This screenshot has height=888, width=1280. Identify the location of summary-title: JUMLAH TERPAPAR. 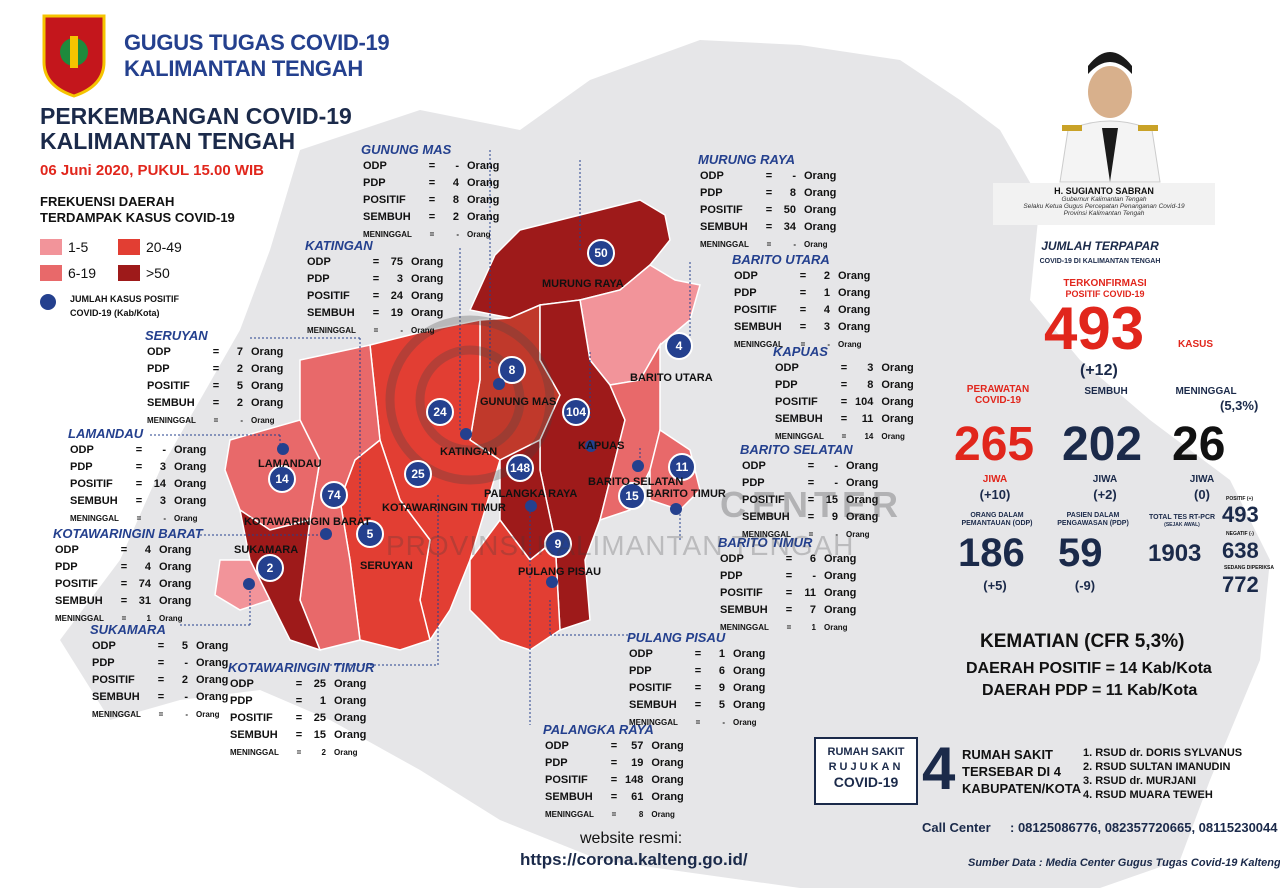
(1100, 246).